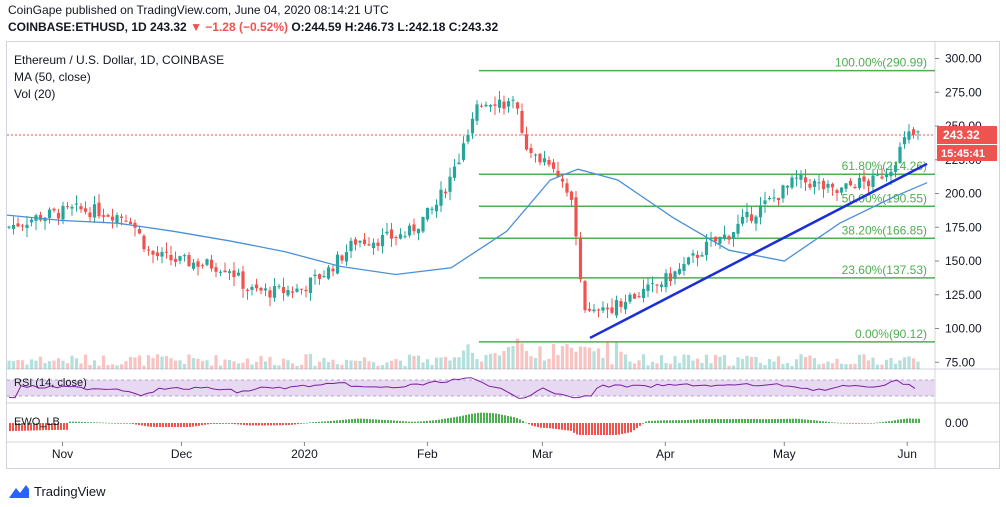  I want to click on x-tick-label: Dec, so click(181, 454).